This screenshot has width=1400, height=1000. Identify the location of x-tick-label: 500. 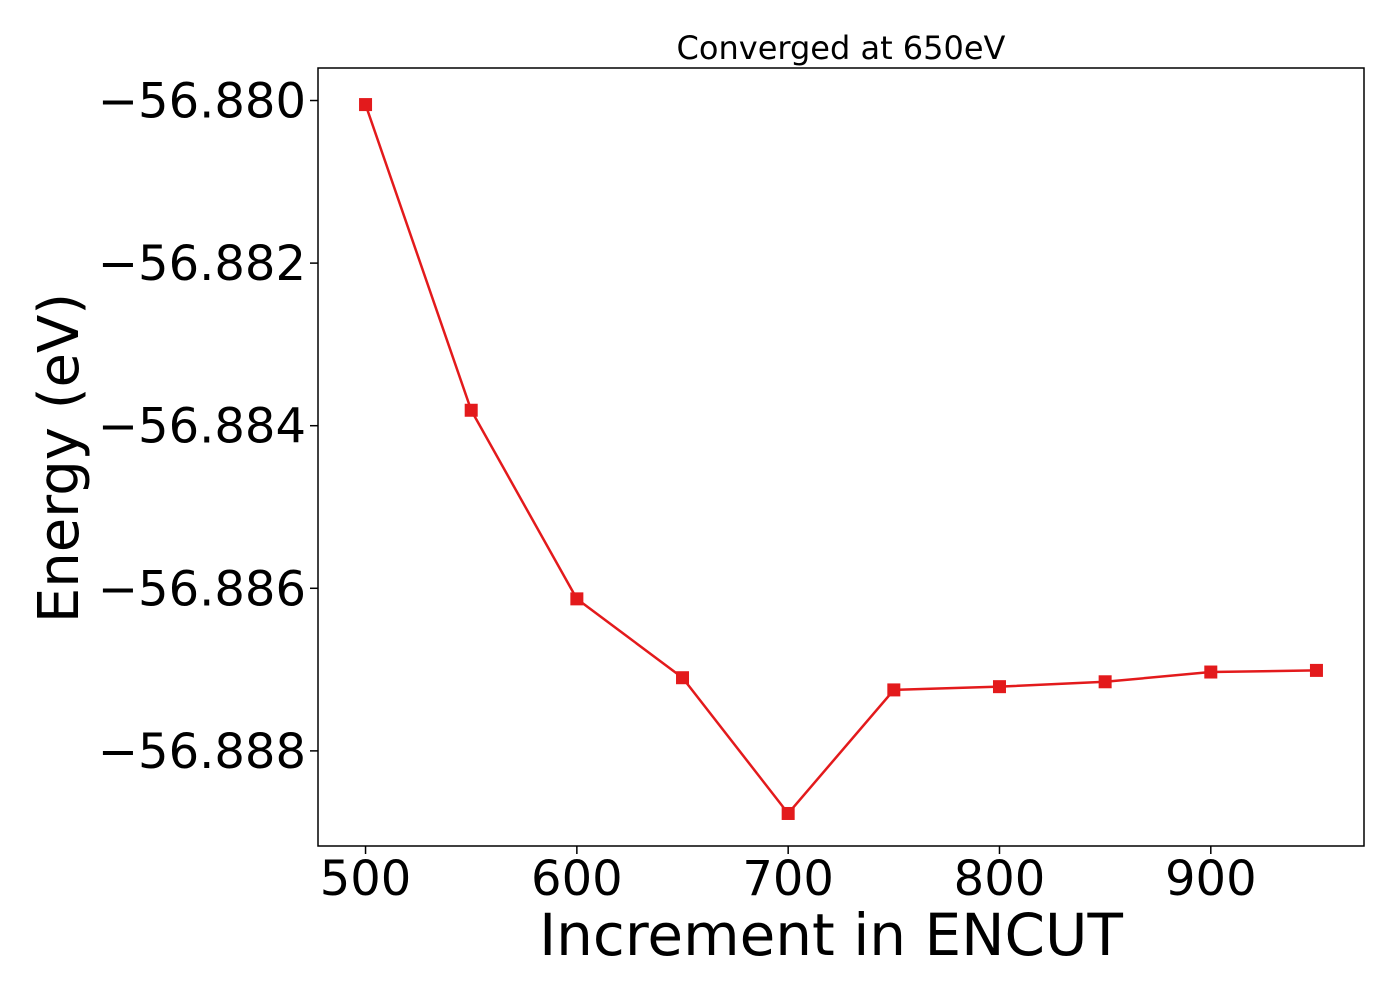
(366, 879).